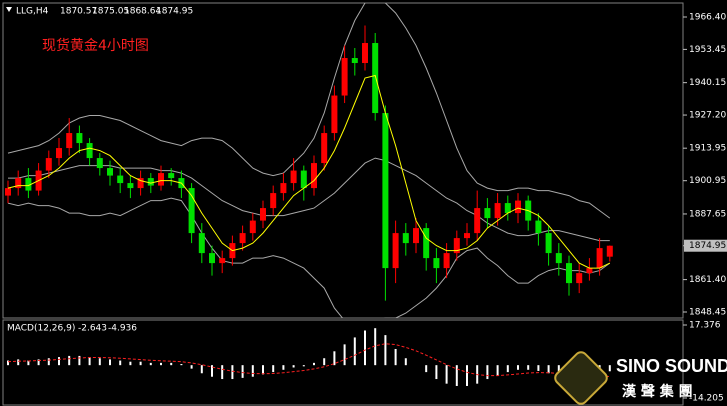 The image size is (727, 406). Describe the element at coordinates (671, 366) in the screenshot. I see `logo-name: SINO SOUND` at that location.